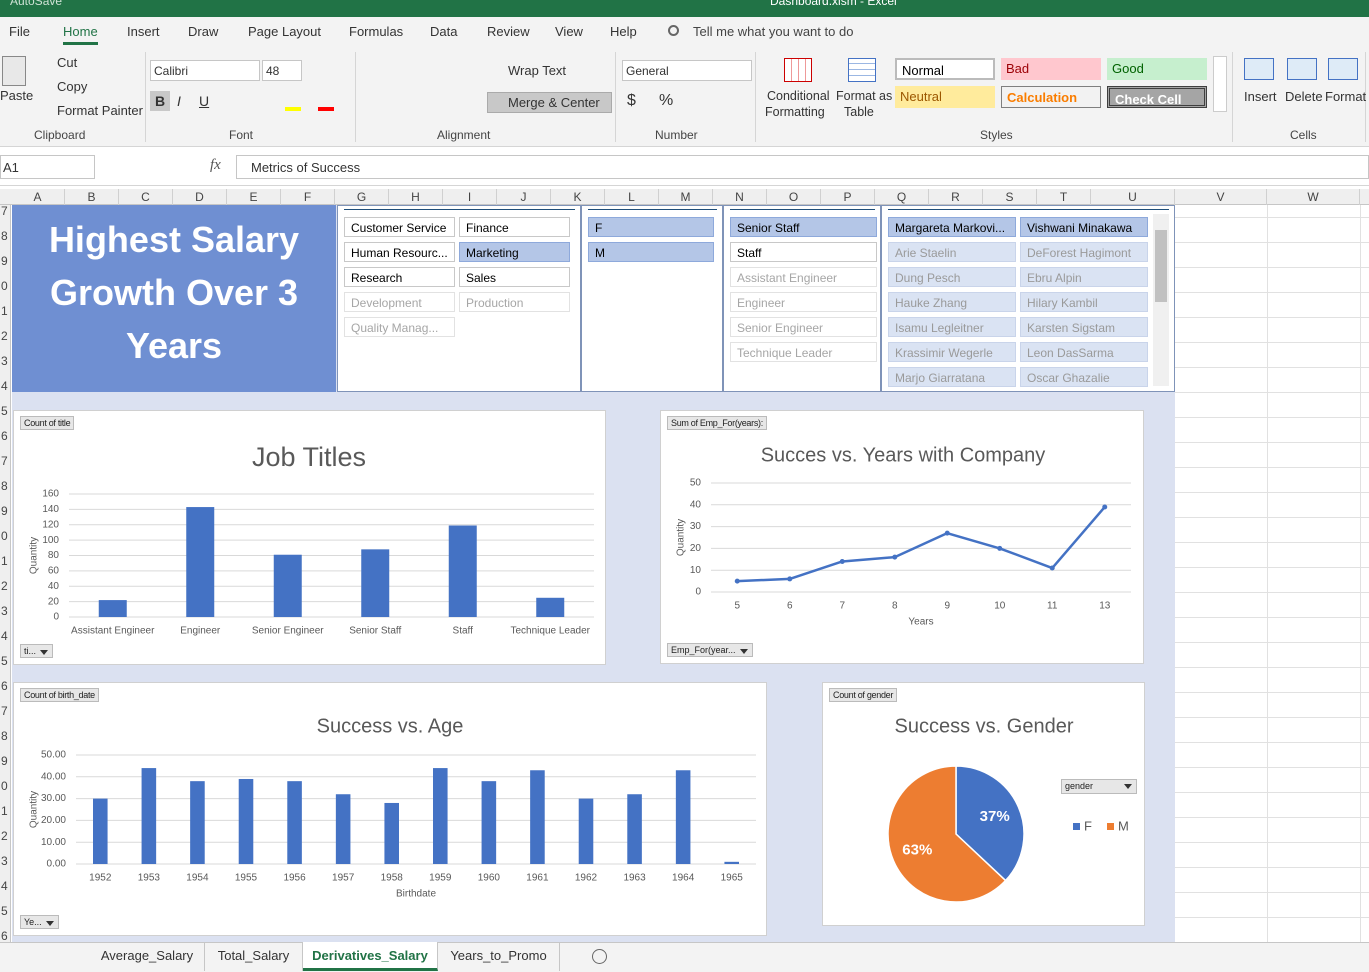 The width and height of the screenshot is (1369, 972). Describe the element at coordinates (38, 197) in the screenshot. I see `column-header: A` at that location.